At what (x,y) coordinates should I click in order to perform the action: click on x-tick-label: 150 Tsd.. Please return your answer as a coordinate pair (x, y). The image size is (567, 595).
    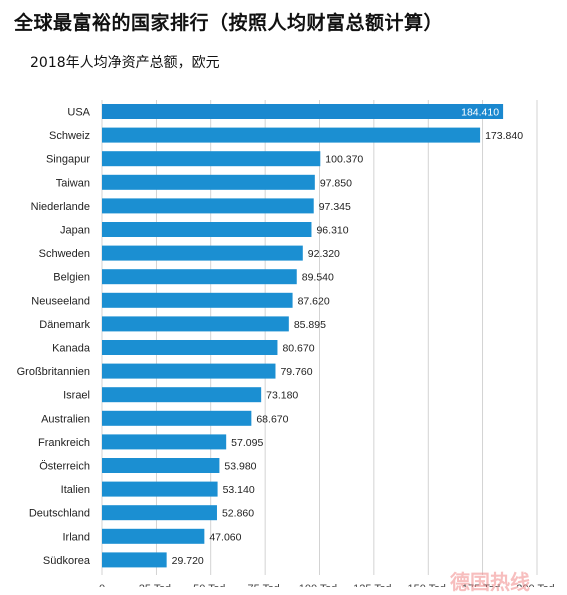
    Looking at the image, I should click on (428, 585).